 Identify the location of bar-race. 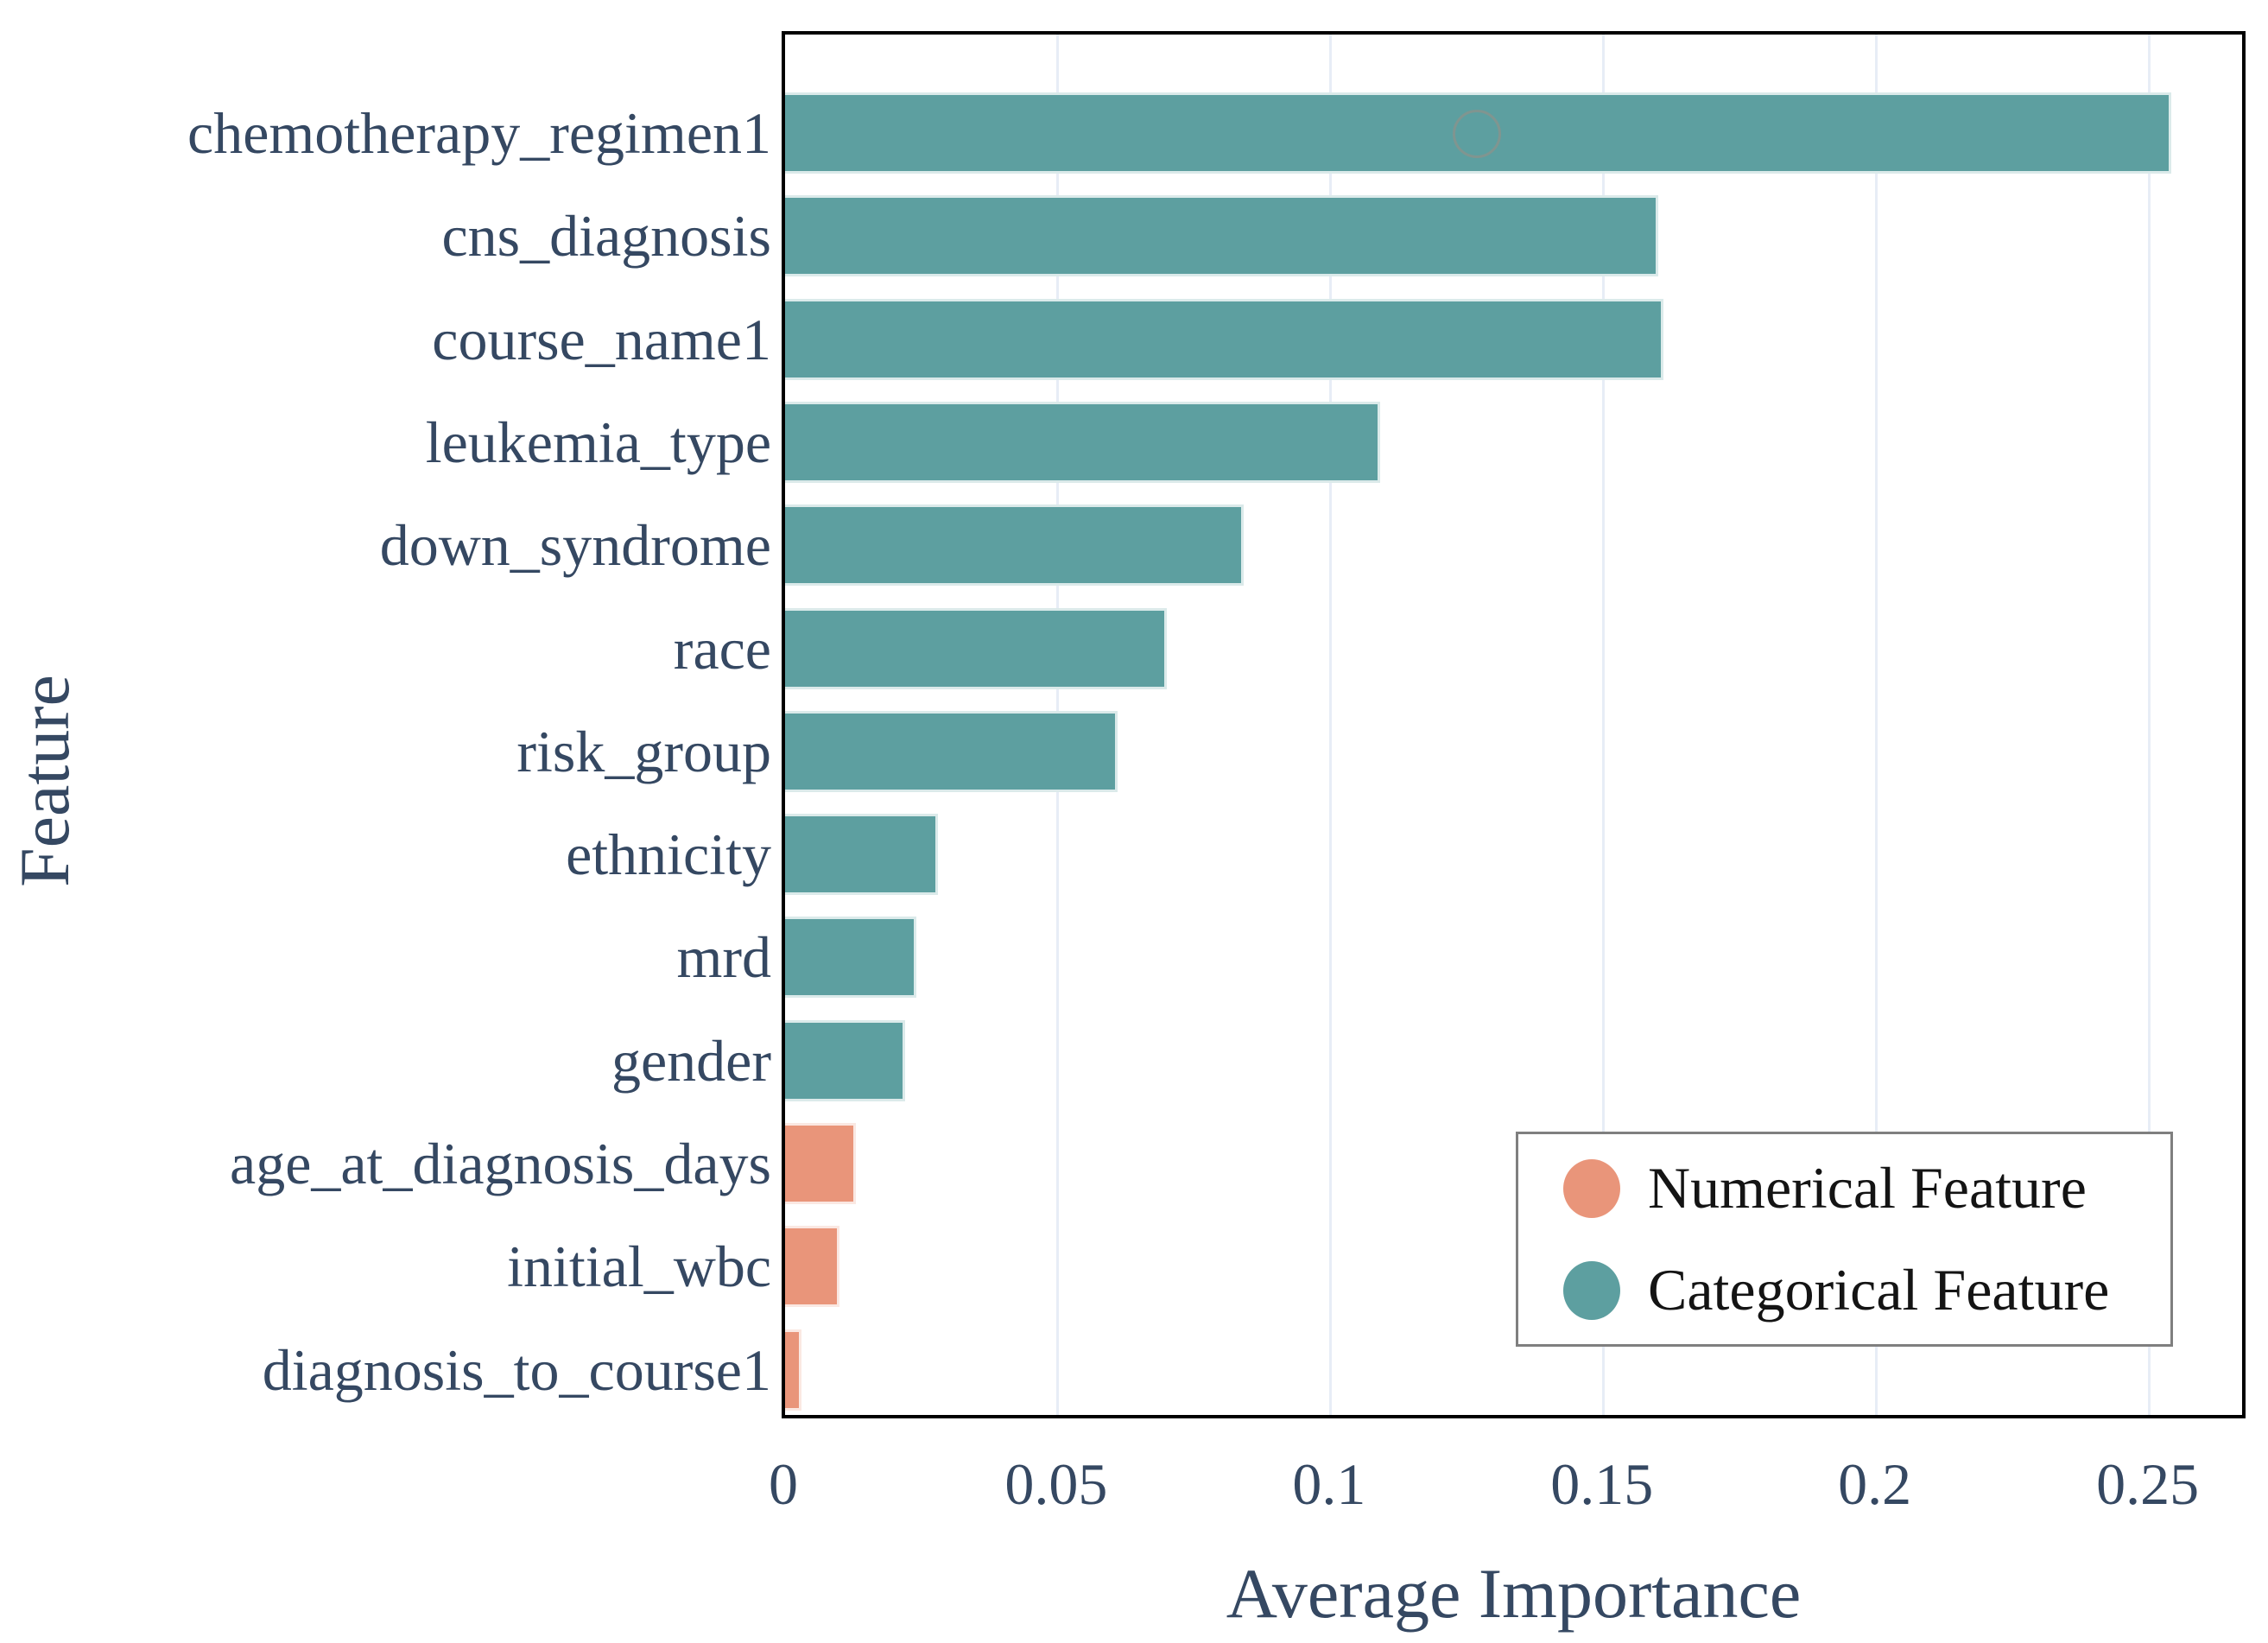
(976, 648).